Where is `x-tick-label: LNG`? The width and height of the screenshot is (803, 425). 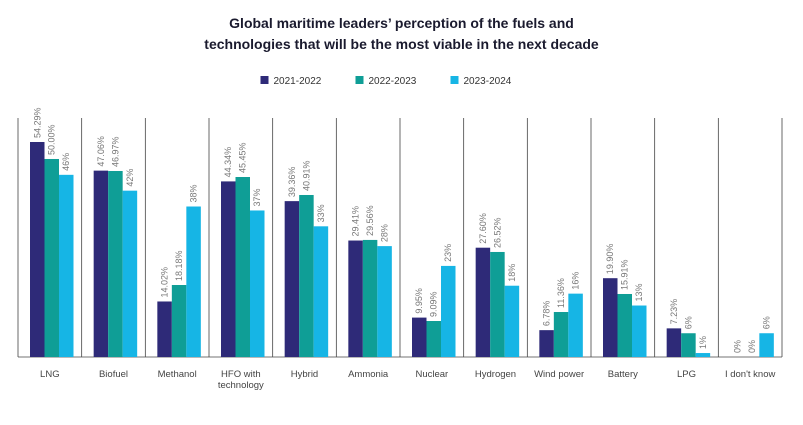
x-tick-label: LNG is located at coordinates (50, 374).